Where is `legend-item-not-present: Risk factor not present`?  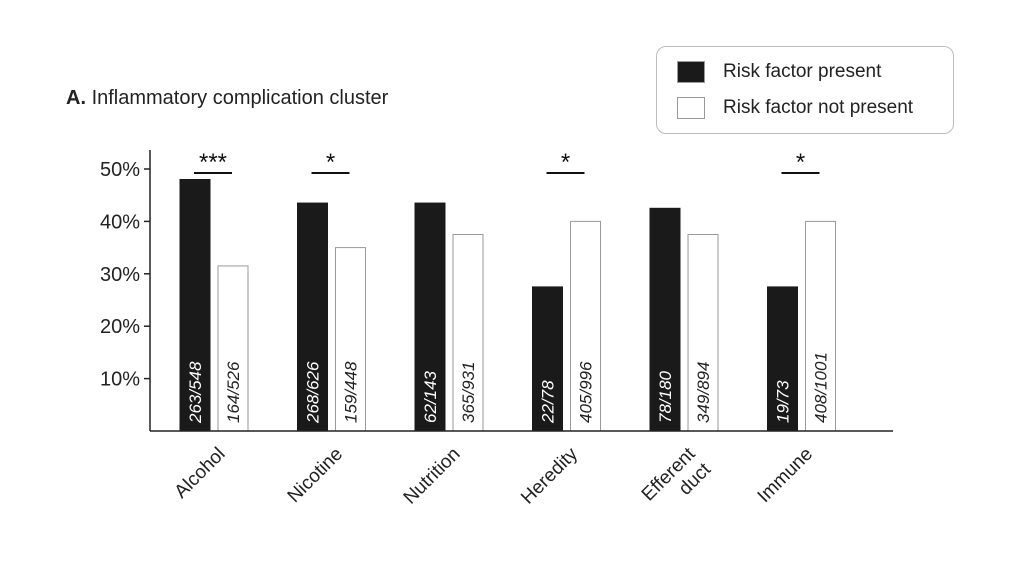 legend-item-not-present: Risk factor not present is located at coordinates (795, 108).